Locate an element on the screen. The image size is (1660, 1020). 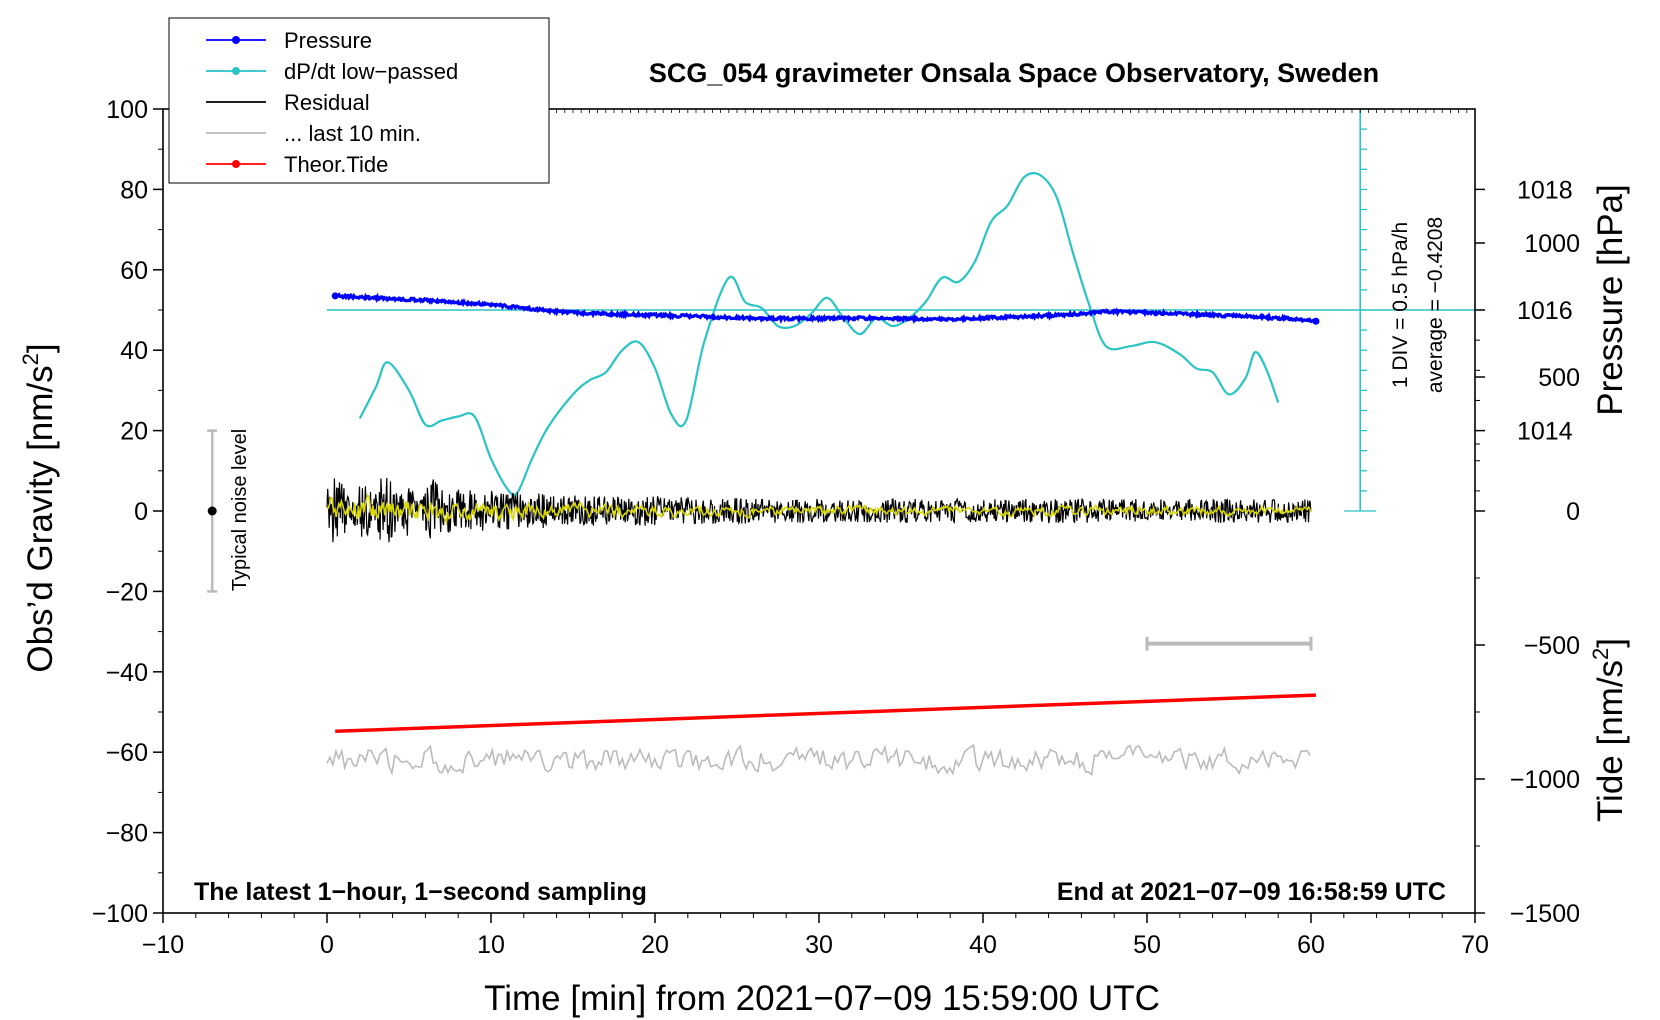
x-tick-label: 50 is located at coordinates (1147, 945).